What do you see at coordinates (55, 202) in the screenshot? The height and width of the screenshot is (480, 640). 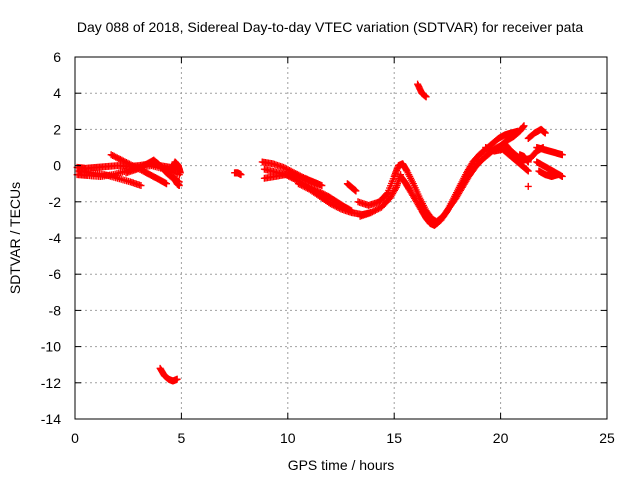 I see `y-tick-label: -2` at bounding box center [55, 202].